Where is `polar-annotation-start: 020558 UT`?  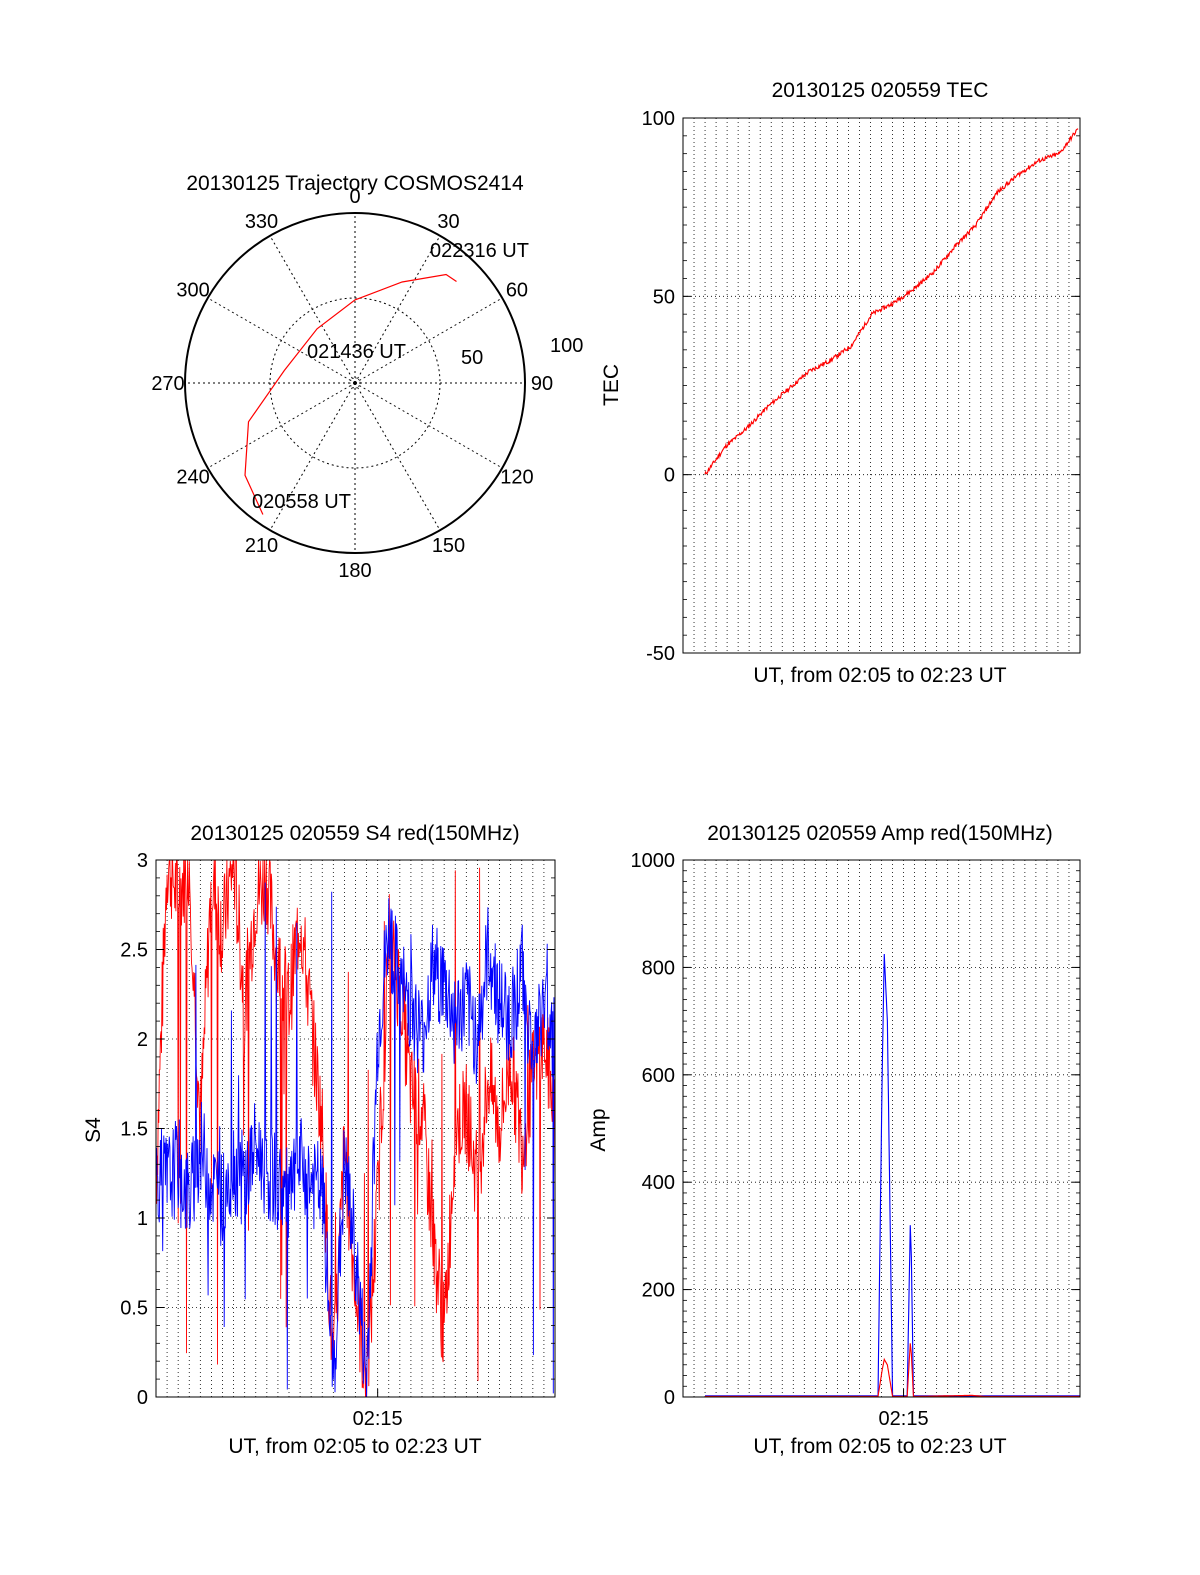 polar-annotation-start: 020558 UT is located at coordinates (301, 502).